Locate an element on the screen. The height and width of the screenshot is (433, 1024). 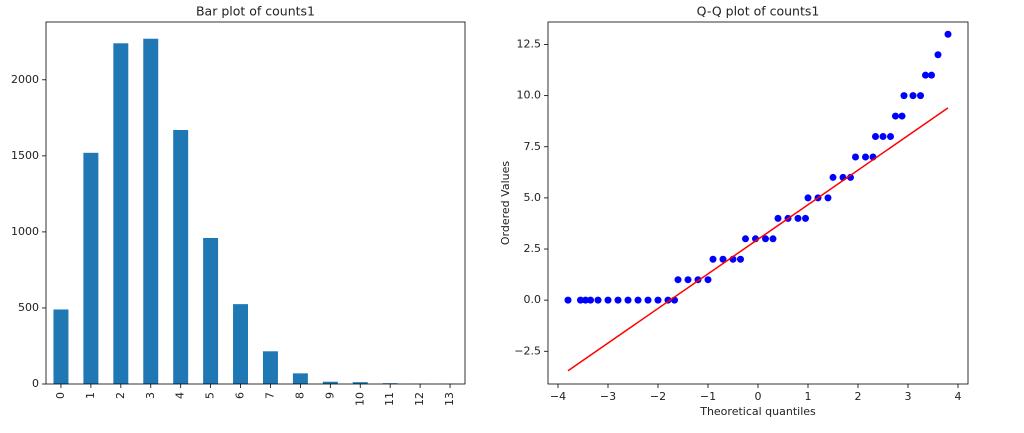
chart-title: Q-Q plot of counts1 is located at coordinates (758, 11).